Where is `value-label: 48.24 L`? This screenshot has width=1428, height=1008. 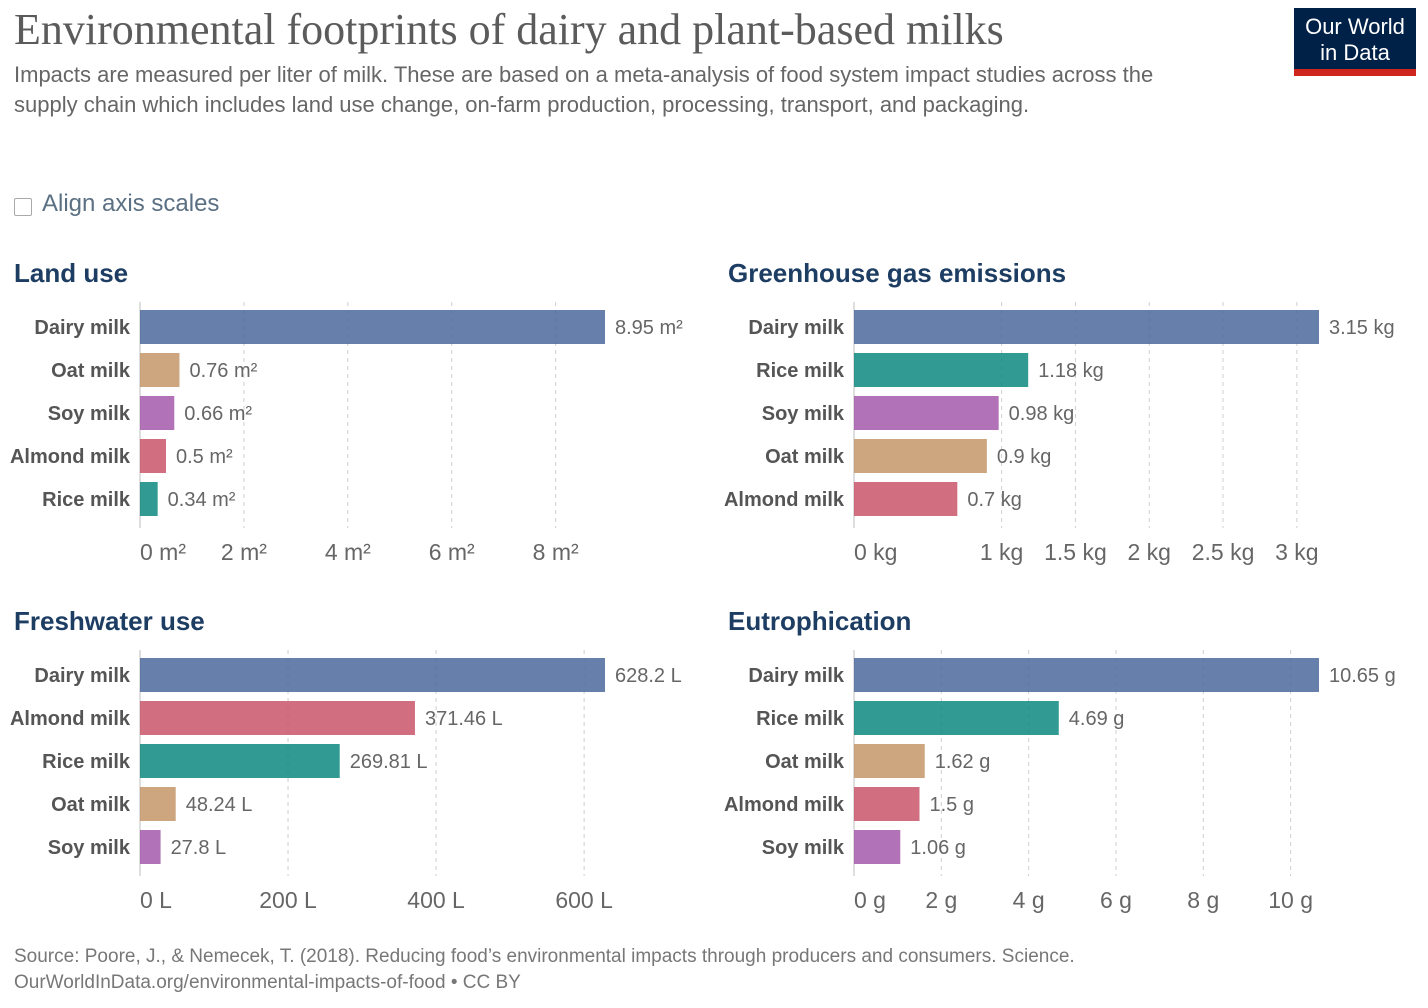 value-label: 48.24 L is located at coordinates (219, 805).